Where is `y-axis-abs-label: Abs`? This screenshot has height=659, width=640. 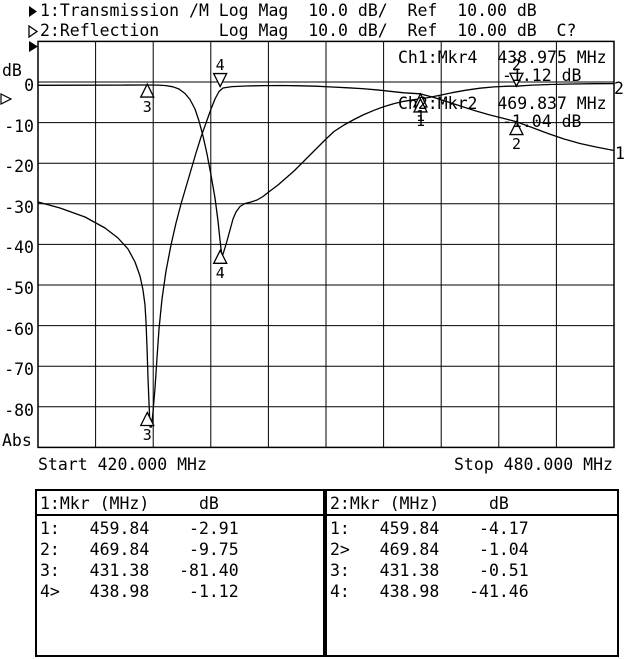 y-axis-abs-label: Abs is located at coordinates (17, 440).